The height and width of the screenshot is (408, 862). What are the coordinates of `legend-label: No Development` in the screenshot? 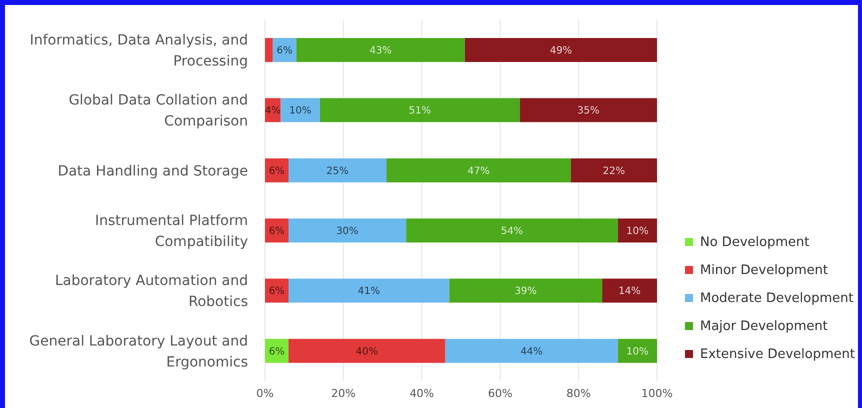 It's located at (755, 242).